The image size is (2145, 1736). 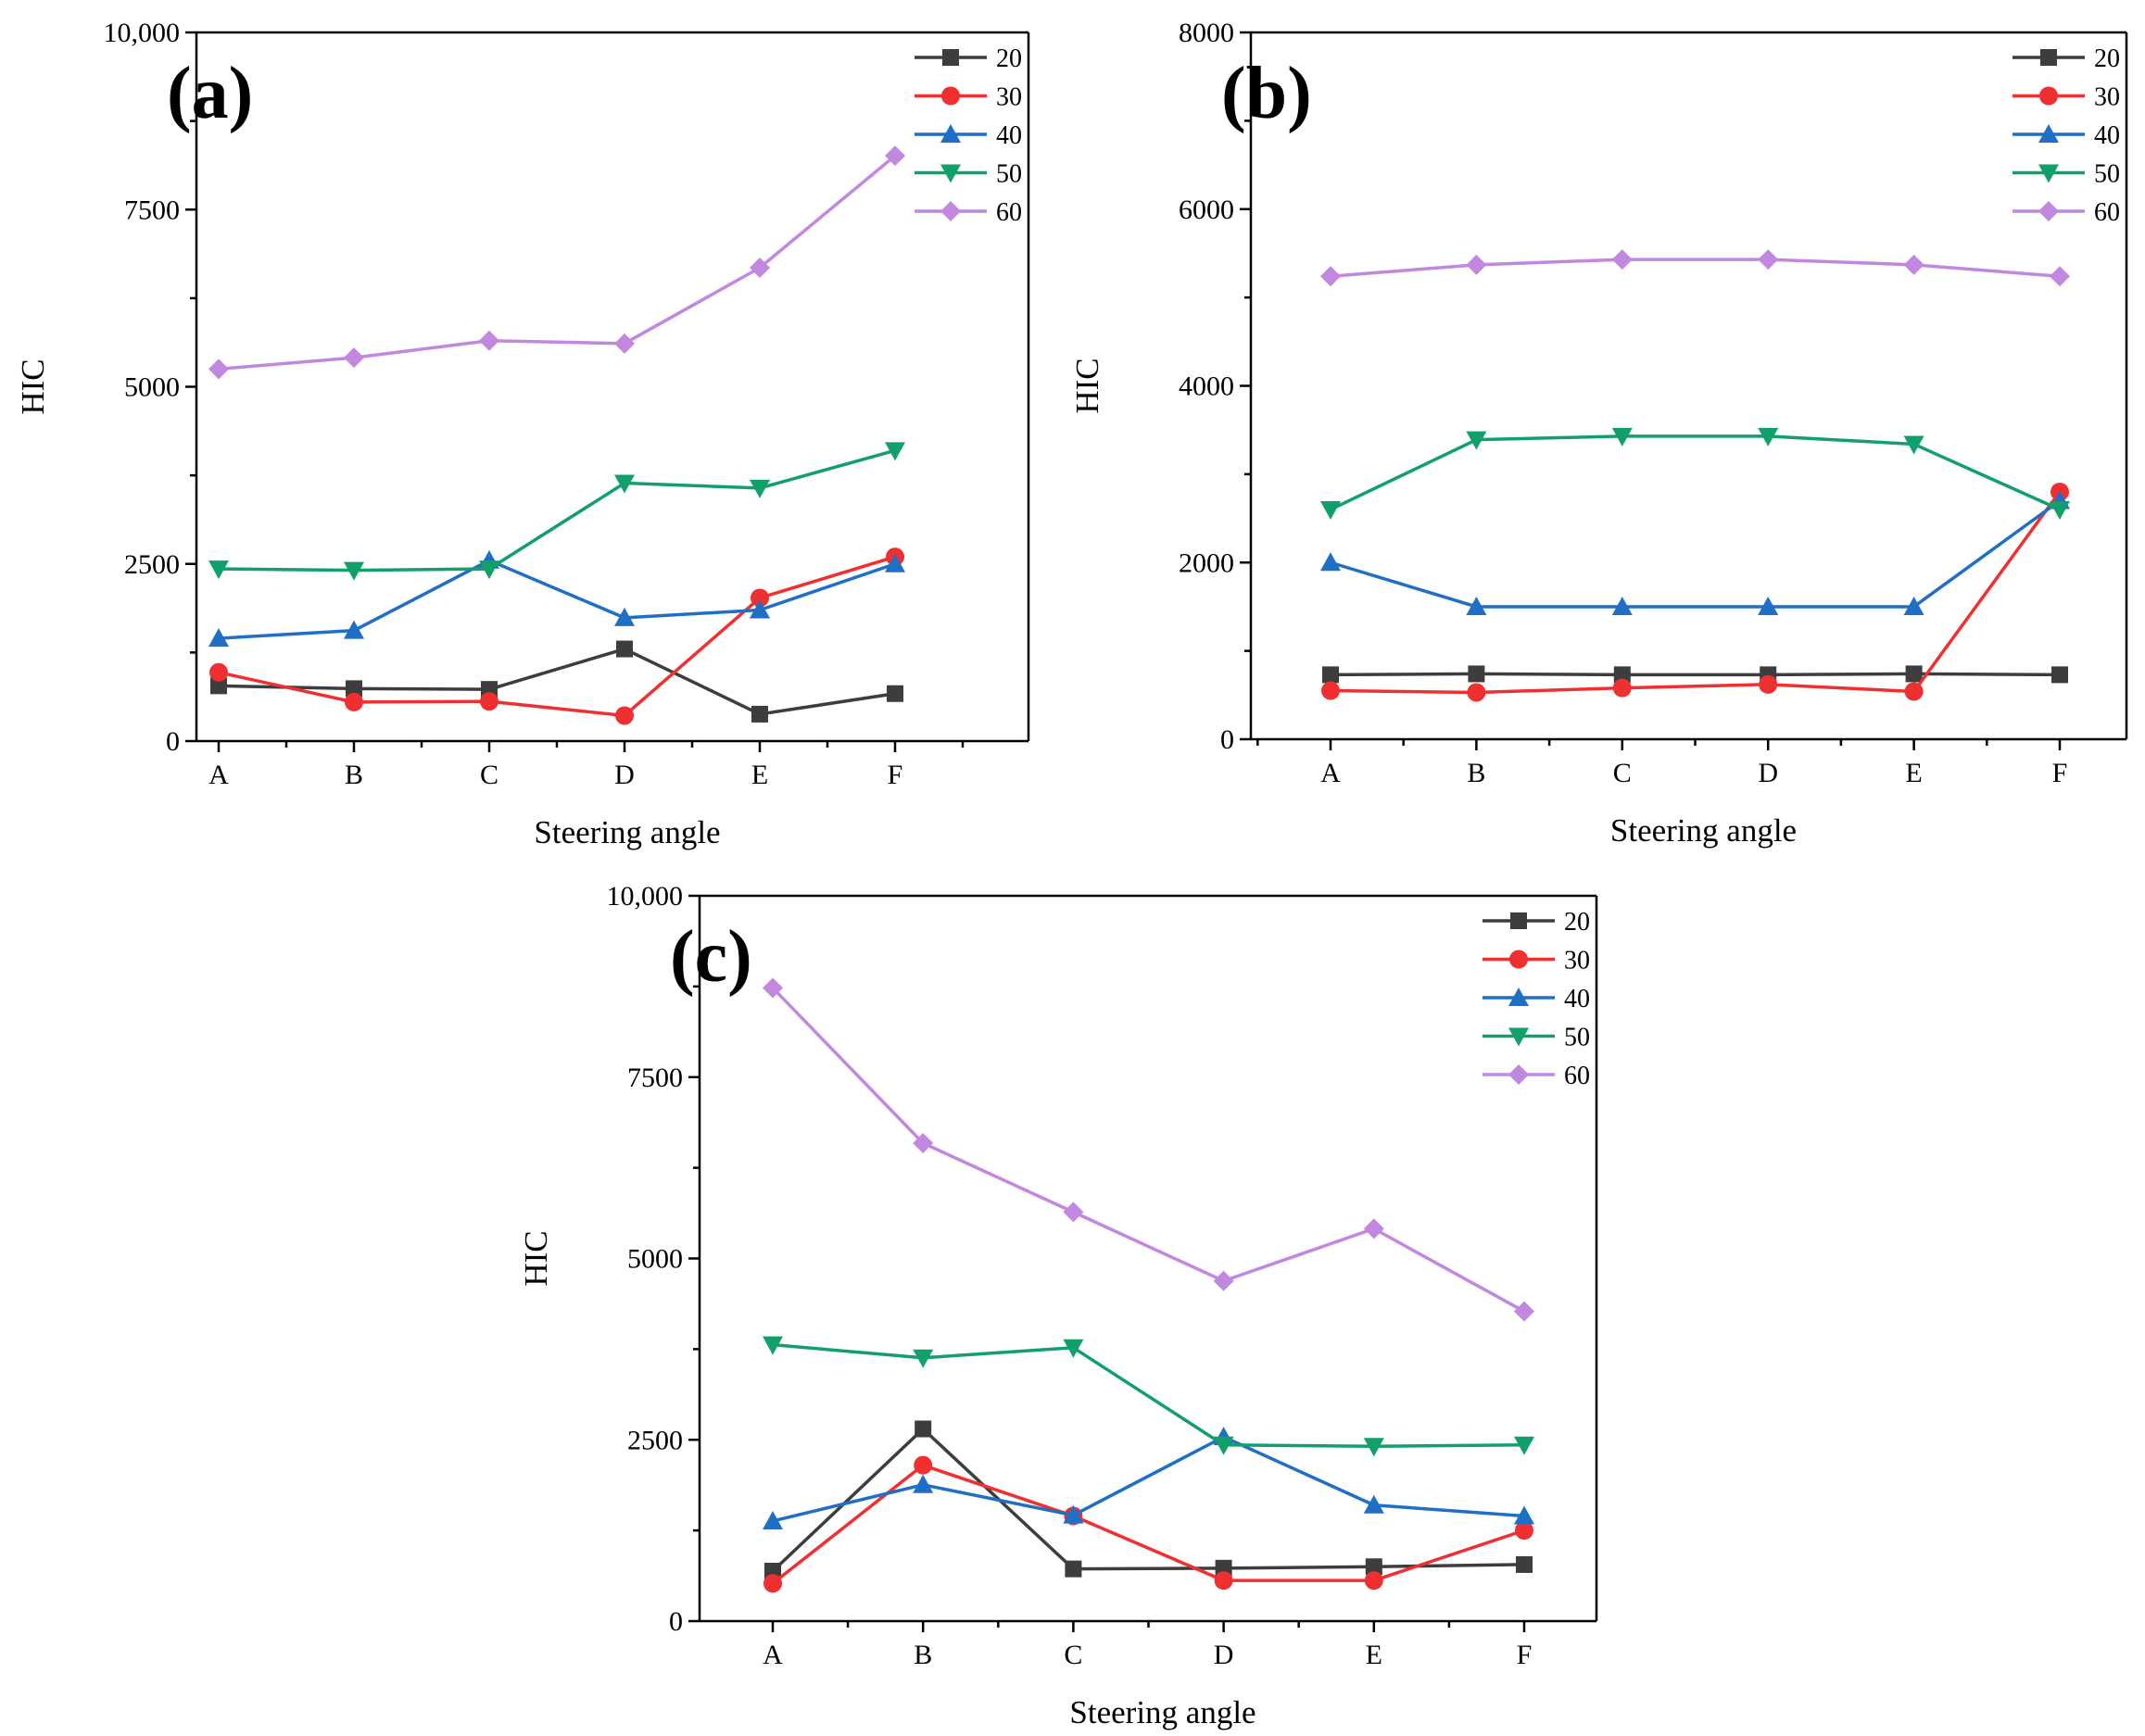 I want to click on y-tick-label: 4000, so click(x=1206, y=386).